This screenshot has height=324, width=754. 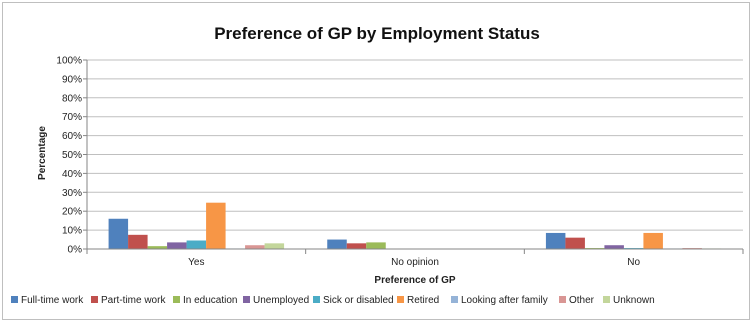 I want to click on legend-label: Part-time work, so click(x=133, y=300).